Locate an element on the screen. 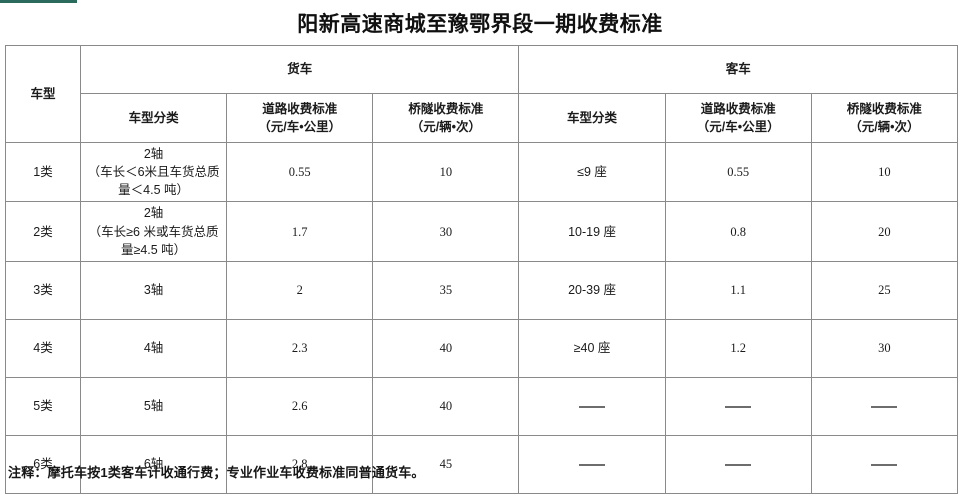 The width and height of the screenshot is (960, 494). freight-category-line1: 5轴 is located at coordinates (153, 406).